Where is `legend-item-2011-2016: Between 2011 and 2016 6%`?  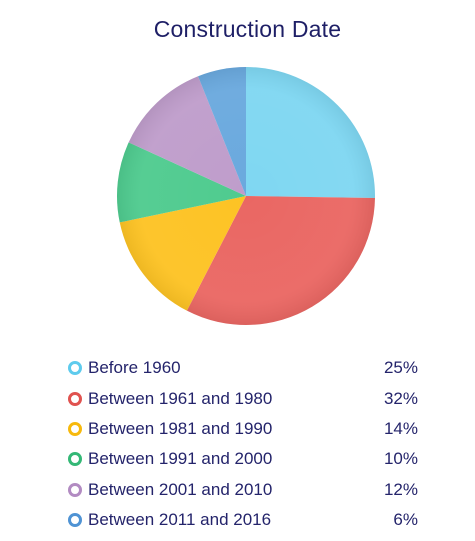 legend-item-2011-2016: Between 2011 and 2016 6% is located at coordinates (243, 520).